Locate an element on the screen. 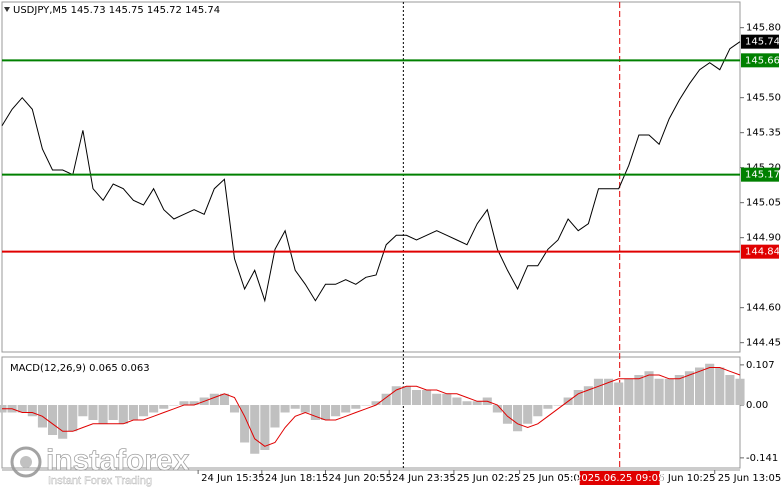 This screenshot has height=489, width=781. y-tick-label: 0.107 is located at coordinates (760, 365).